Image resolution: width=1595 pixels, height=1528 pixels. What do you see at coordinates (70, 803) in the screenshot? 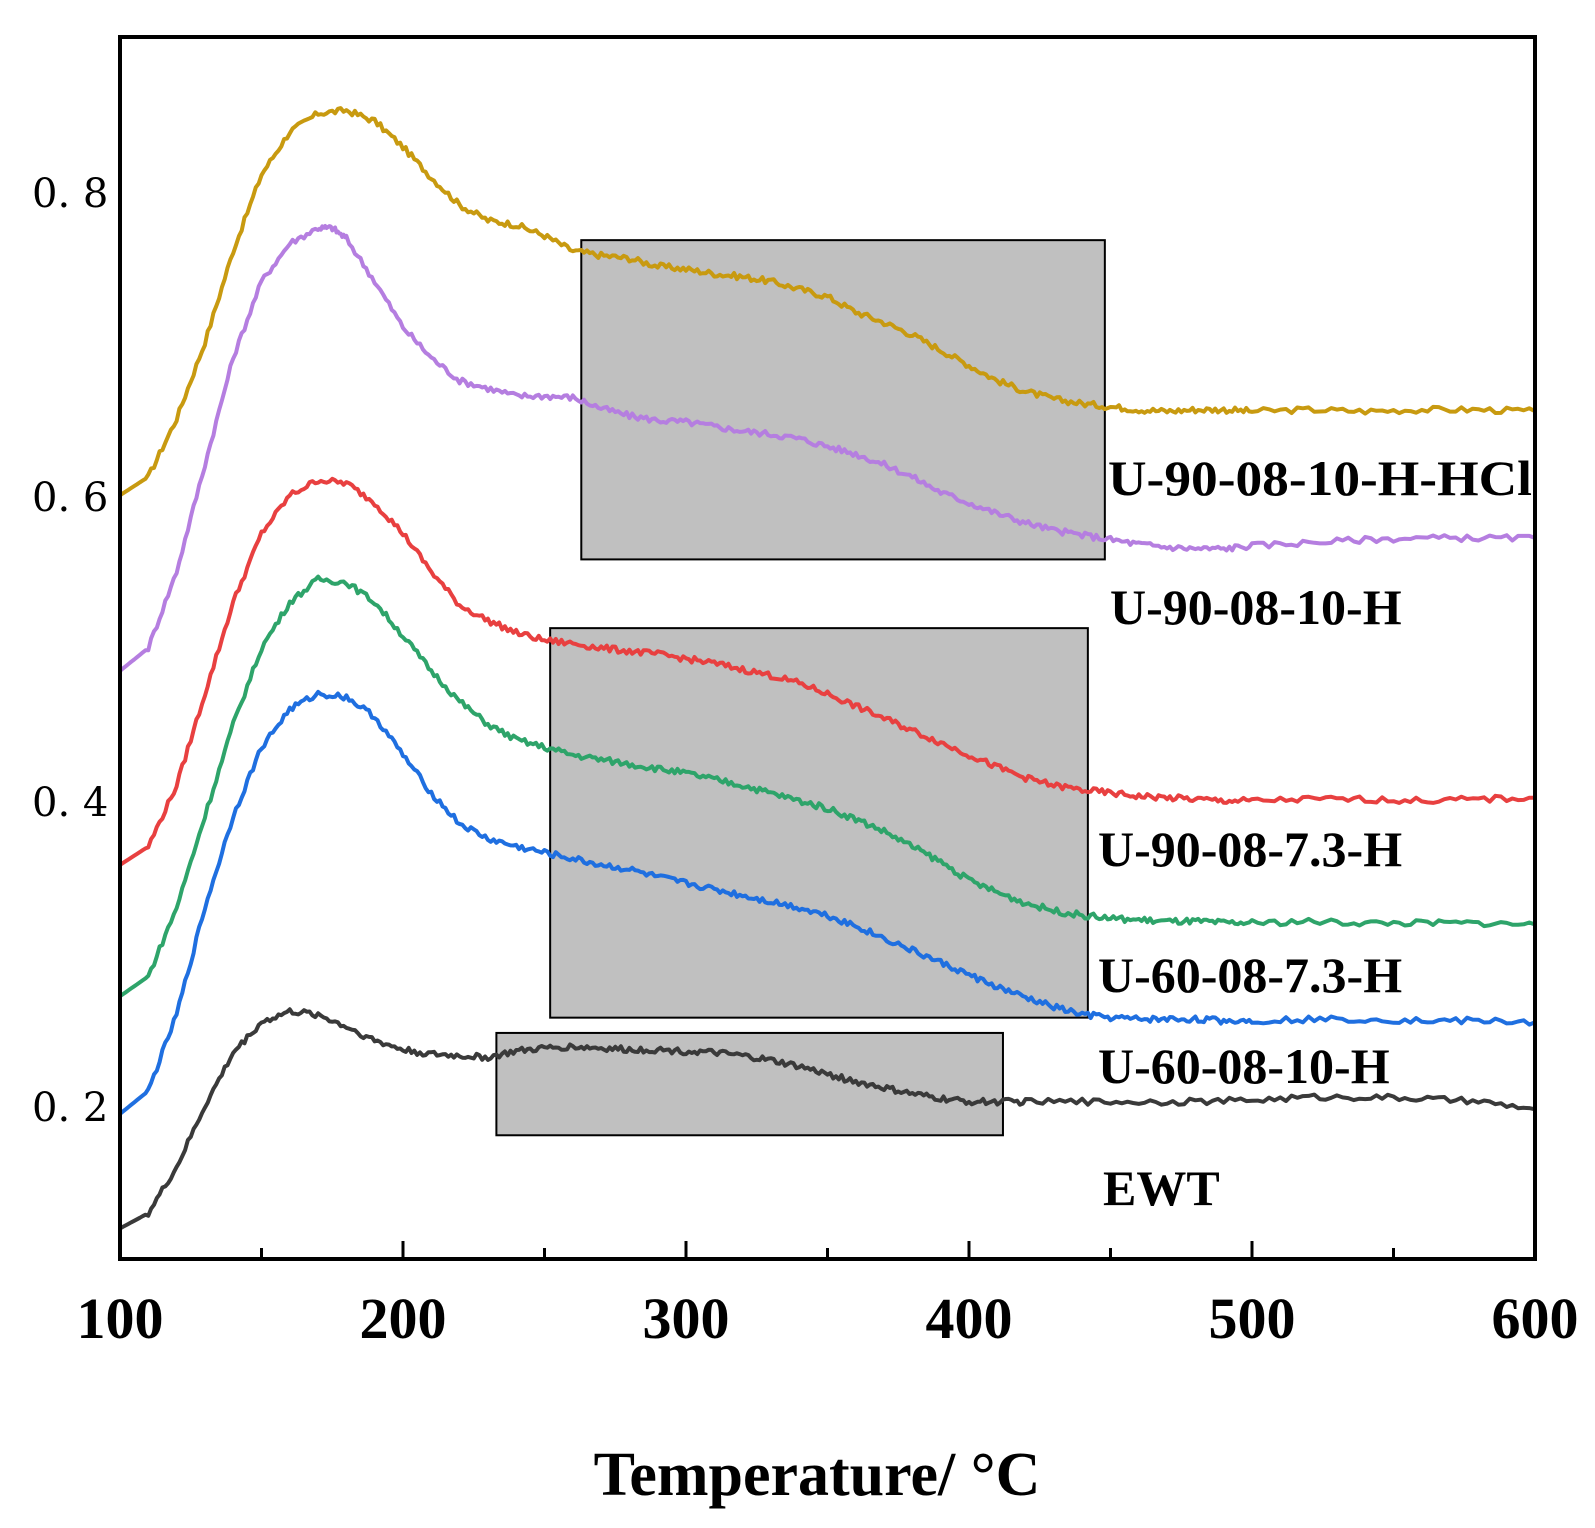
I see `y-tick-label-0.4: 0. 4` at bounding box center [70, 803].